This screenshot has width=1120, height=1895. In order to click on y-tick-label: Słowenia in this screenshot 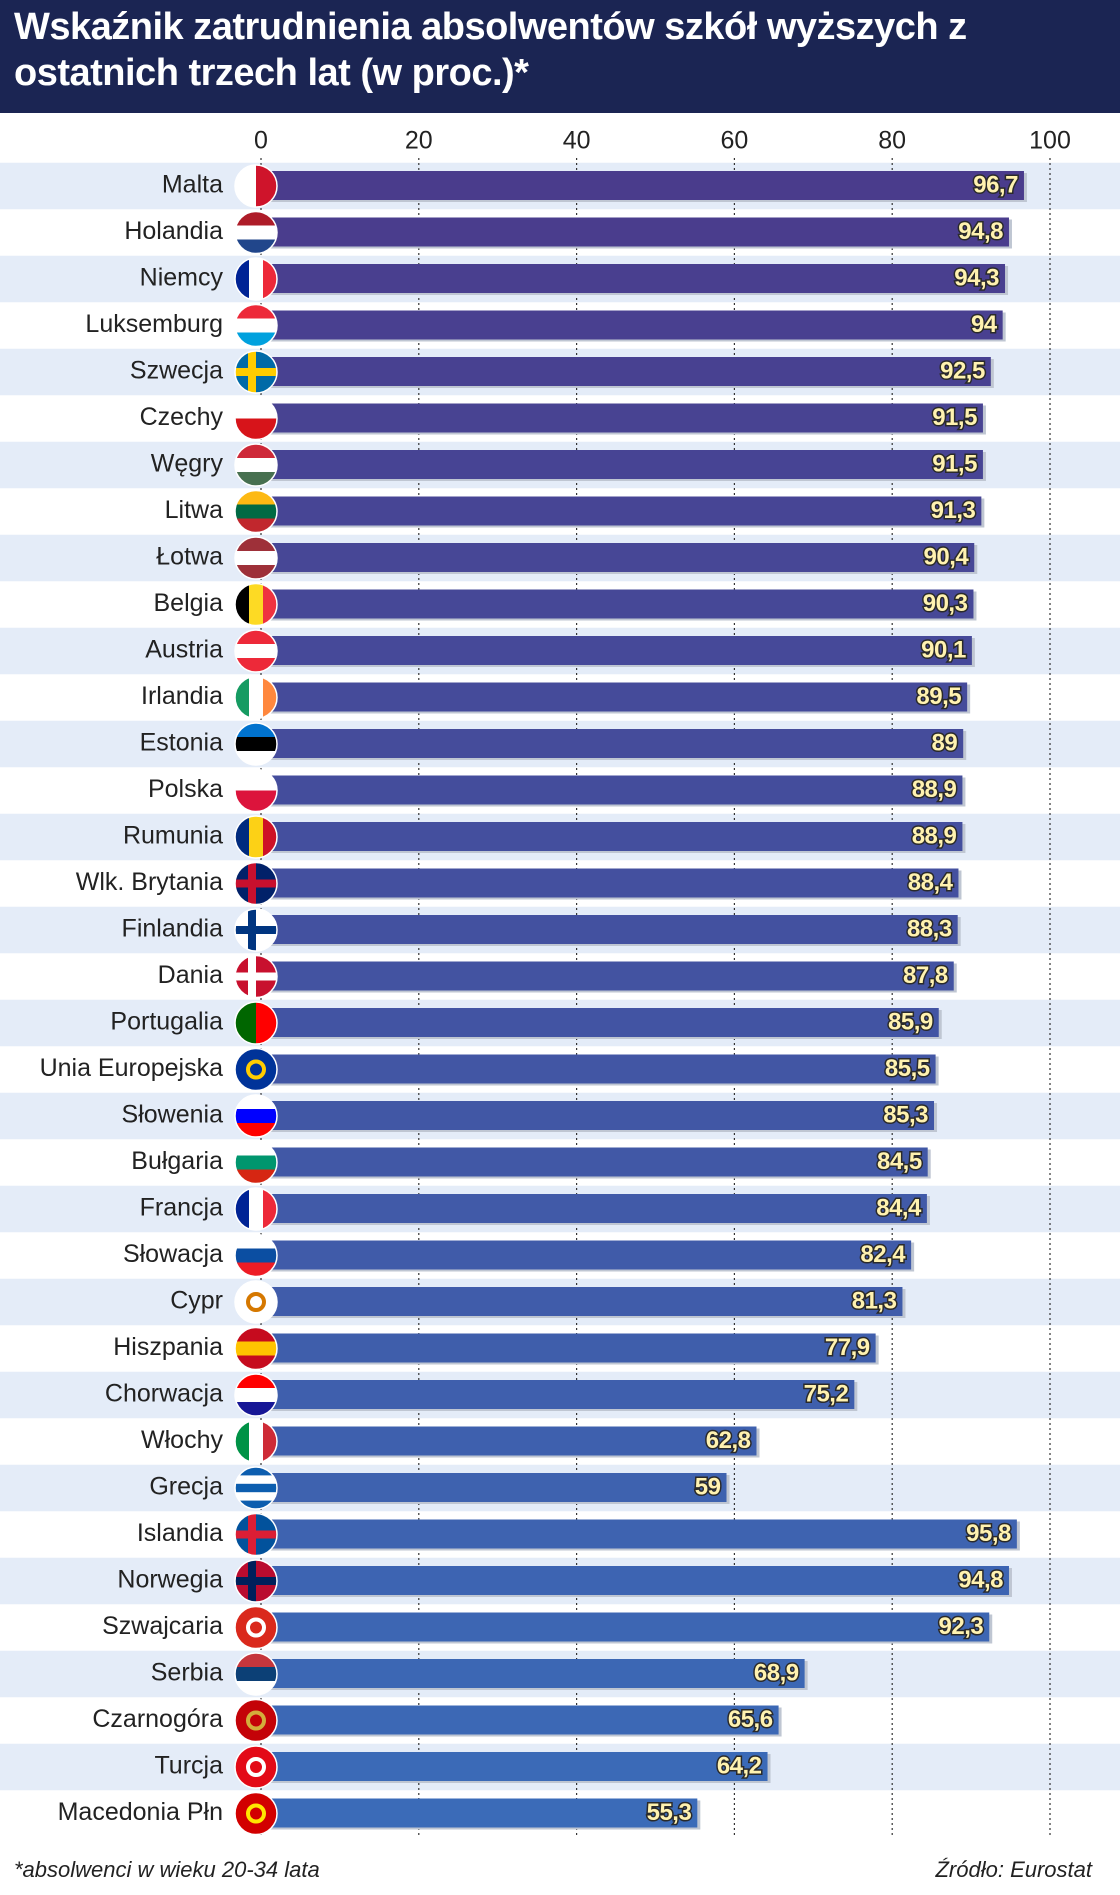, I will do `click(173, 1115)`.